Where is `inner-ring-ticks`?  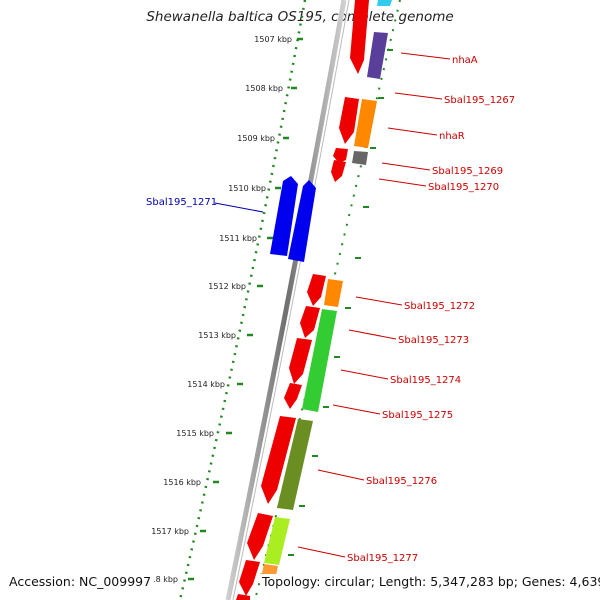
inner-ring-ticks is located at coordinates (340, 302).